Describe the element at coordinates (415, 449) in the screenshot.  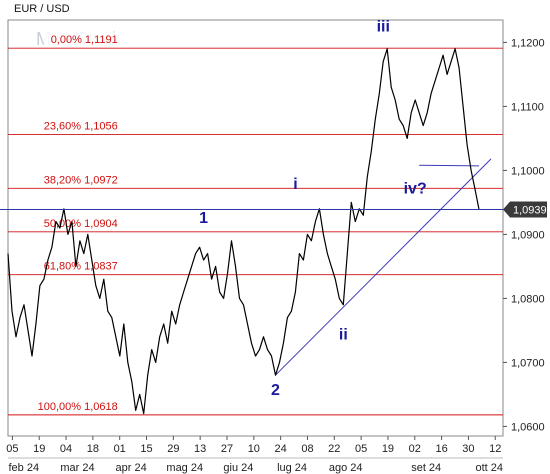
I see `x-tick-label-15: 02` at that location.